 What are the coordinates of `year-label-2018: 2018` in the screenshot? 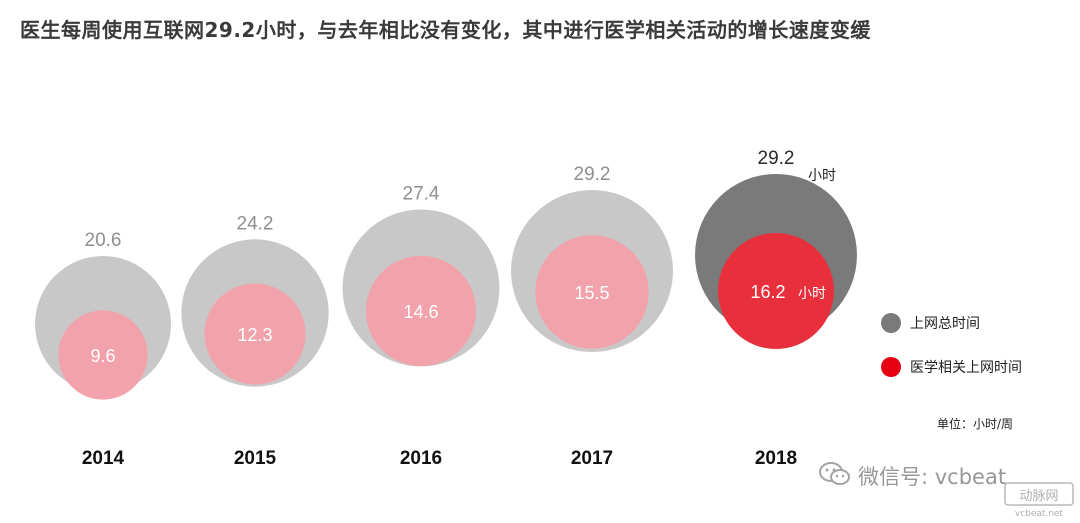 It's located at (776, 458).